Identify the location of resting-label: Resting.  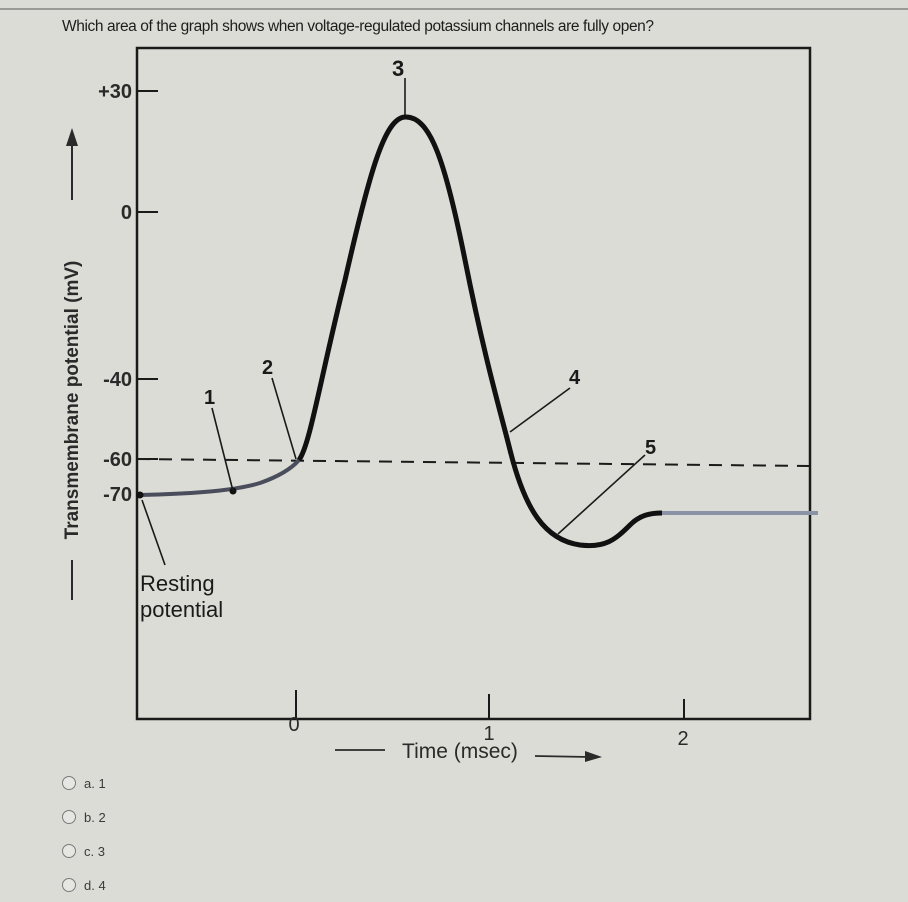
(177, 583).